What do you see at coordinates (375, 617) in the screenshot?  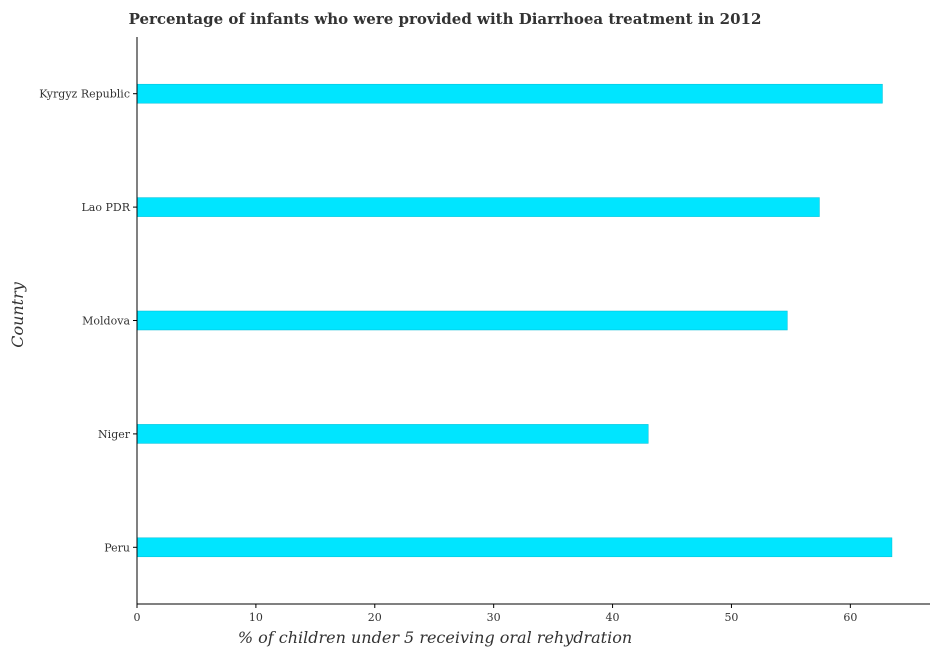 I see `x-tick-label: 20` at bounding box center [375, 617].